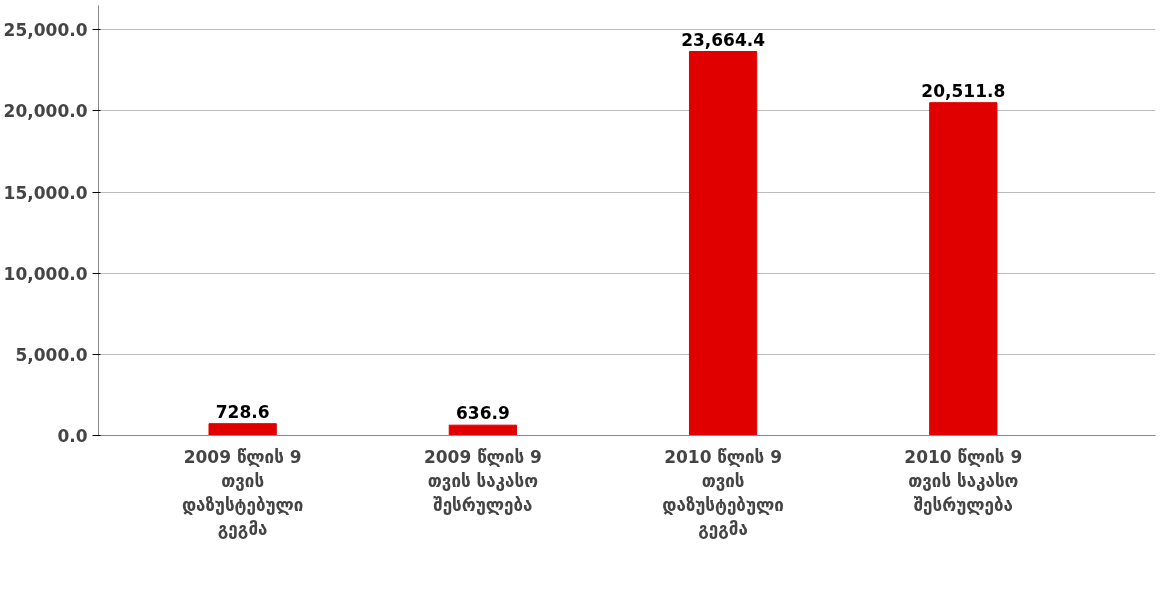 The image size is (1167, 593). I want to click on y-tick-label: 15,000.0, so click(45, 192).